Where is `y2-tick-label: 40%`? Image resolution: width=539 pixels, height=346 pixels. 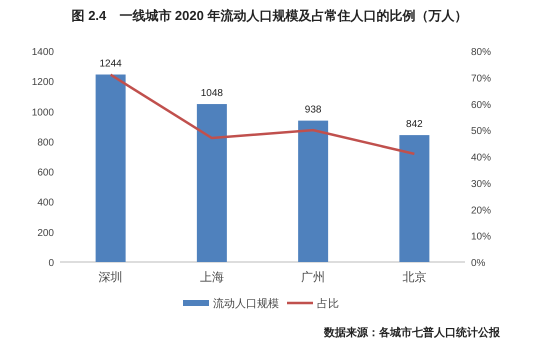
y2-tick-label: 40% is located at coordinates (481, 158).